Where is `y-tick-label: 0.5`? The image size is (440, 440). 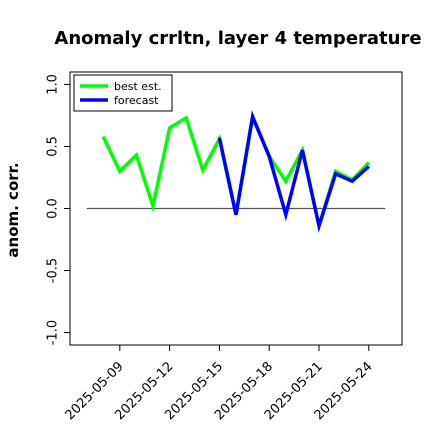
y-tick-label: 0.5 is located at coordinates (53, 146).